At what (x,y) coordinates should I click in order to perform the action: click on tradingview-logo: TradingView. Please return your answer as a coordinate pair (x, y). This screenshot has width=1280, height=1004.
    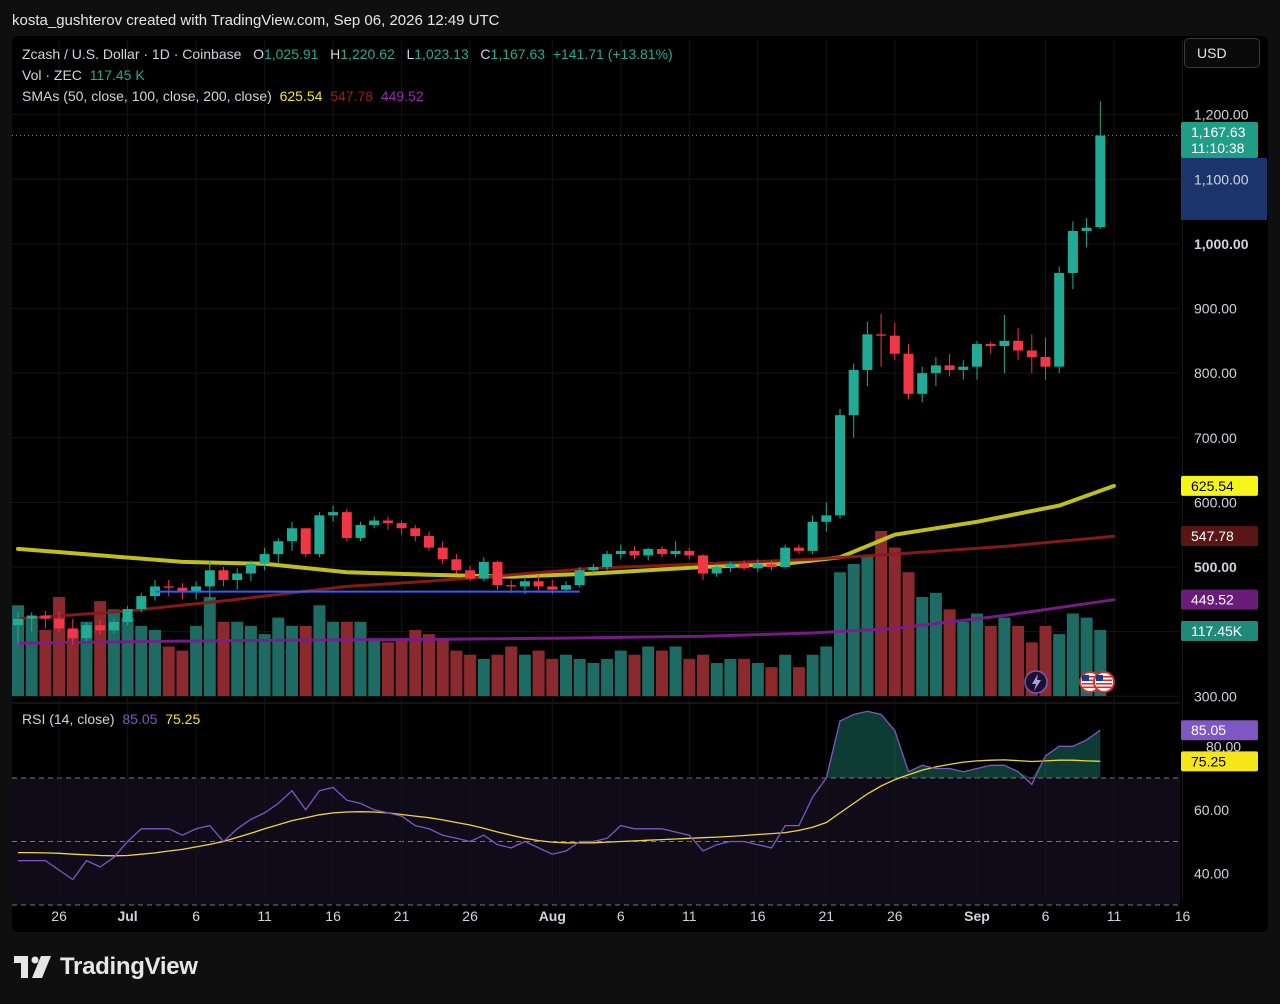
    Looking at the image, I should click on (106, 967).